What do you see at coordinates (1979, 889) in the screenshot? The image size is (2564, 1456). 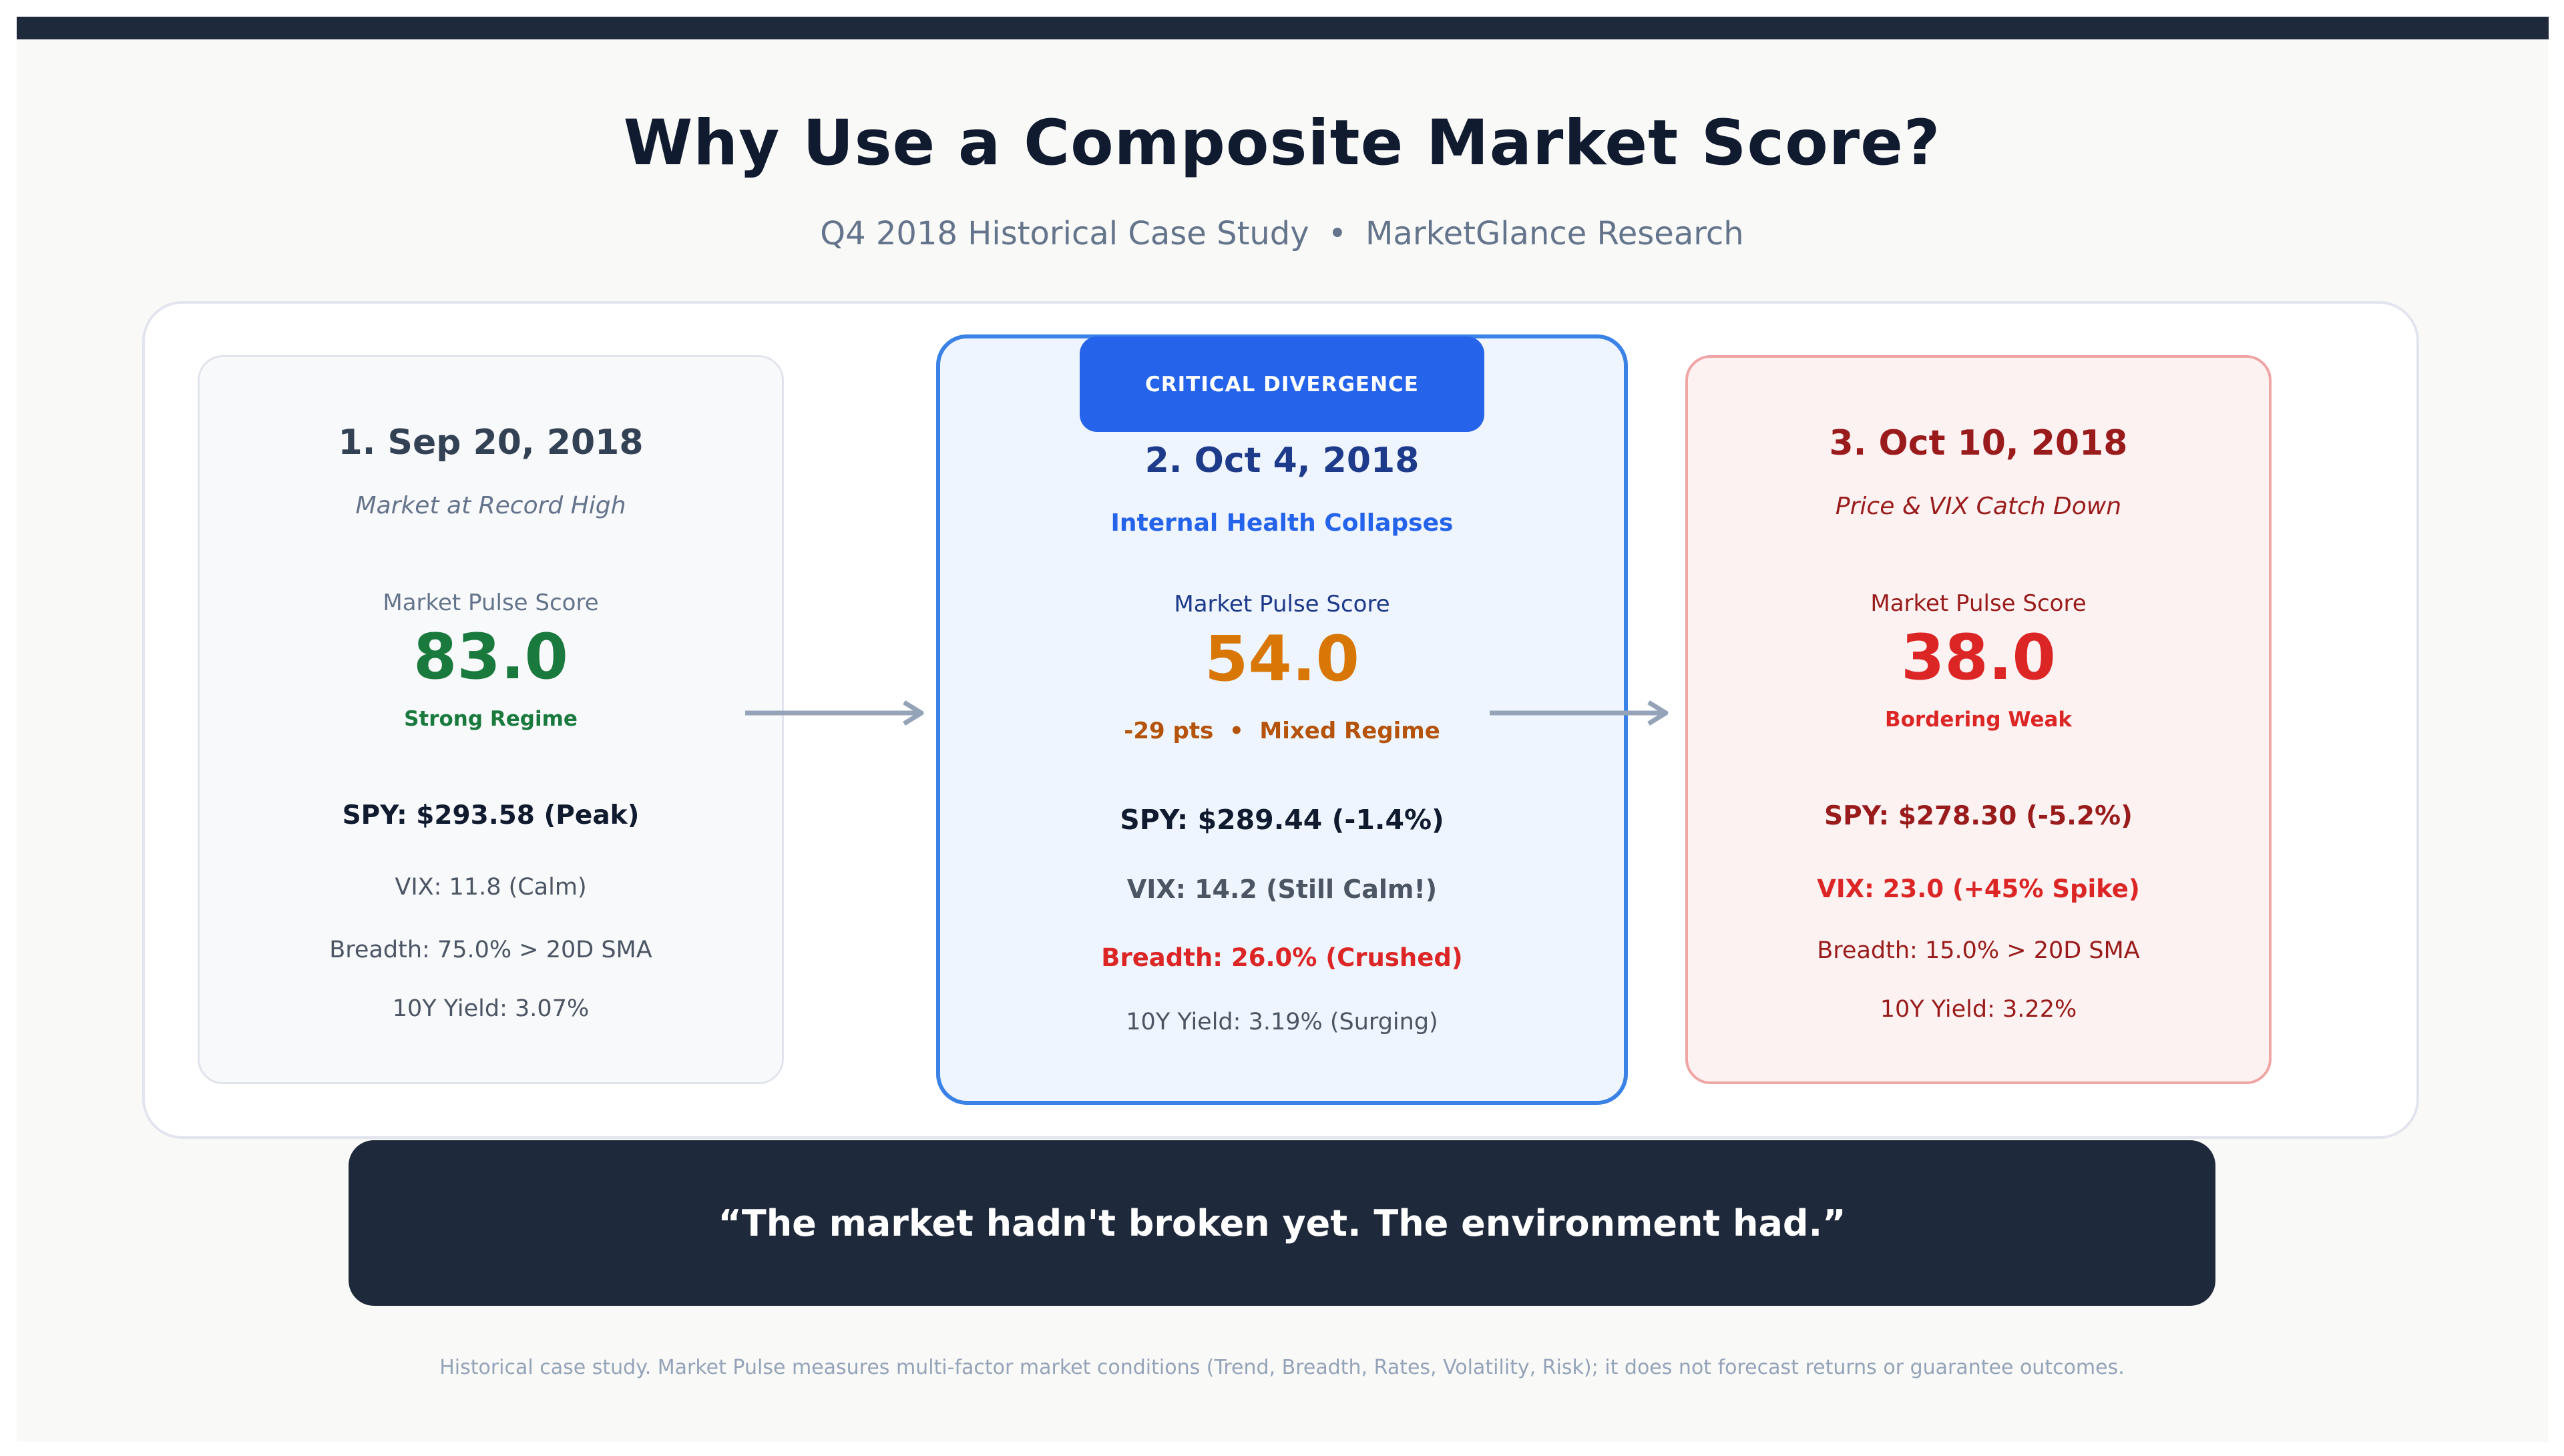 I see `vix-stat: VIX: 23.0 (+45% Spike)` at bounding box center [1979, 889].